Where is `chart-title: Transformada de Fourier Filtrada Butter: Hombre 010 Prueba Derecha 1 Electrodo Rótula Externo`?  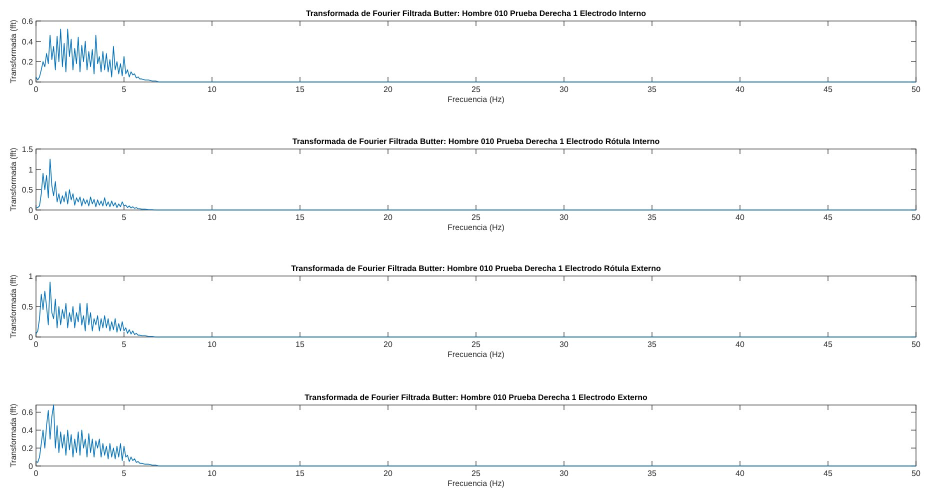 chart-title: Transformada de Fourier Filtrada Butter: Hombre 010 Prueba Derecha 1 Electrodo Rótula Externo is located at coordinates (476, 268).